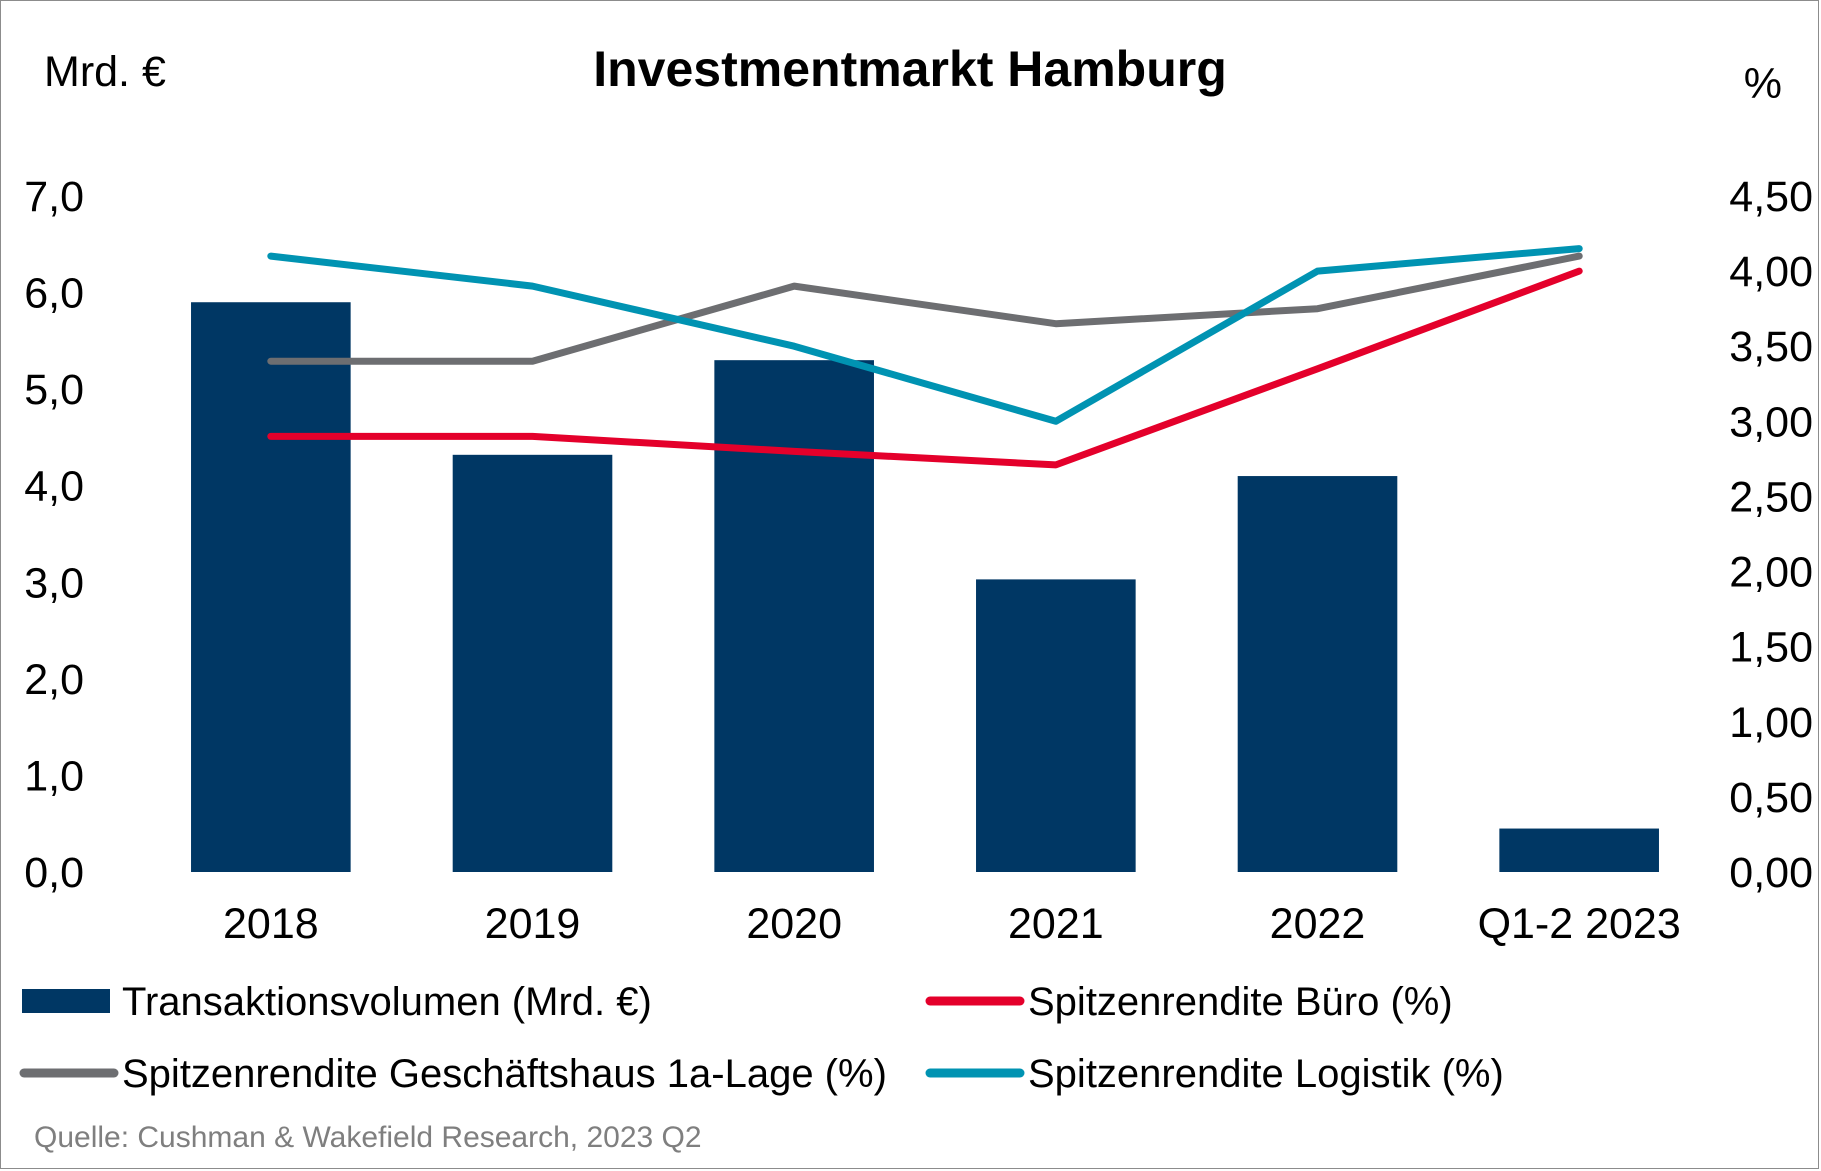 The height and width of the screenshot is (1171, 1821). What do you see at coordinates (1771, 723) in the screenshot?
I see `right-axis-tick-label: 1,00` at bounding box center [1771, 723].